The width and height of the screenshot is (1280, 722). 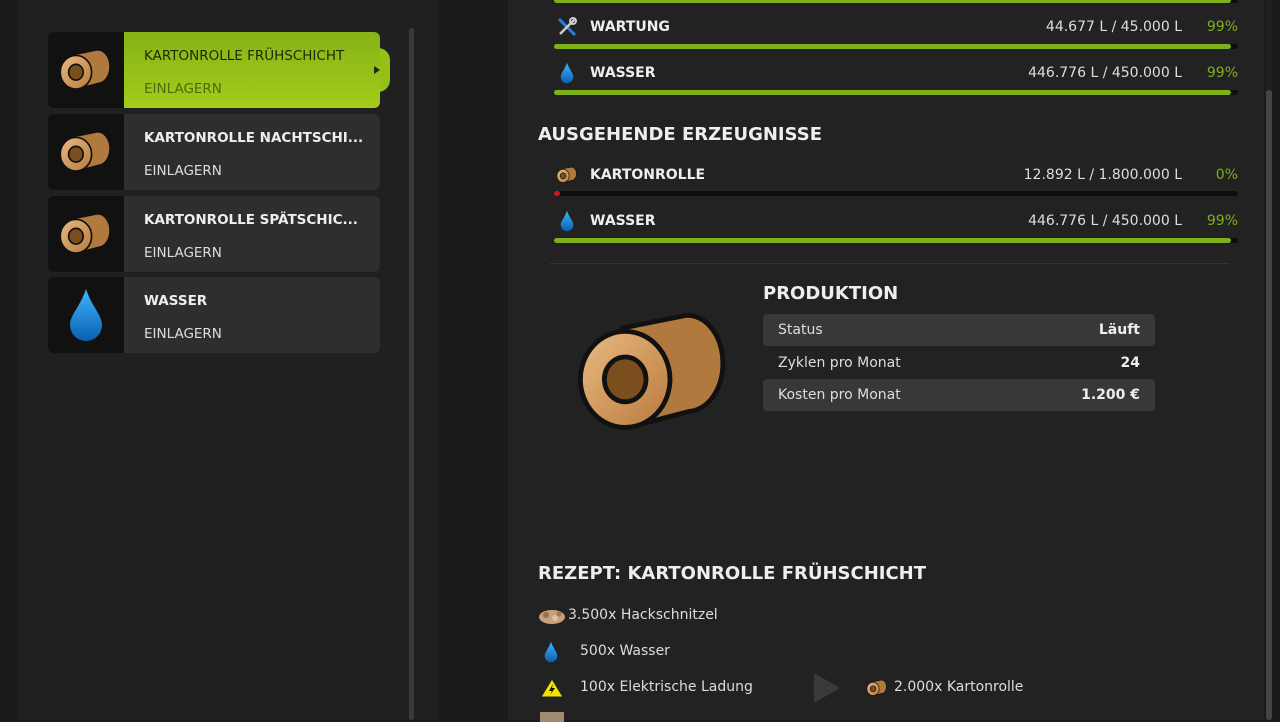 I want to click on recipe-output-kartonrolle: 2.000x Kartonrolle, so click(x=966, y=688).